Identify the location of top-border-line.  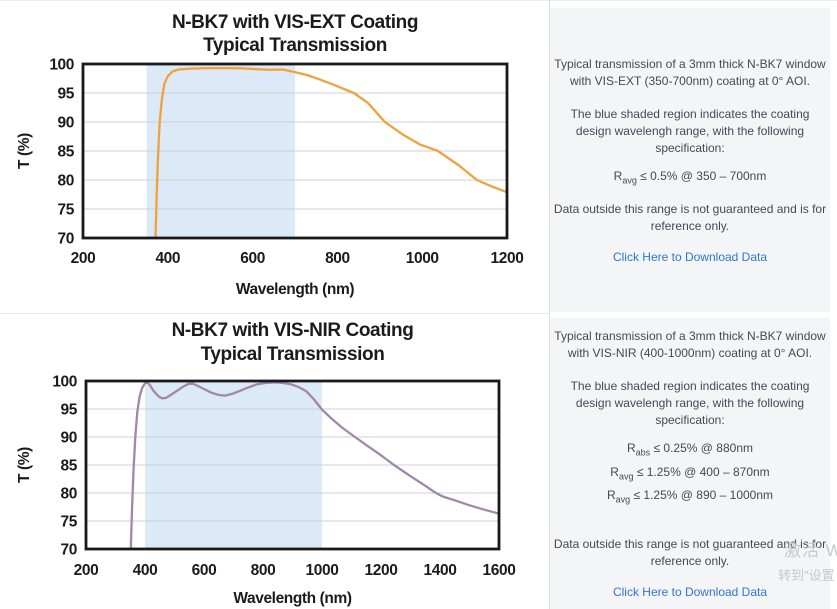
(418, 0).